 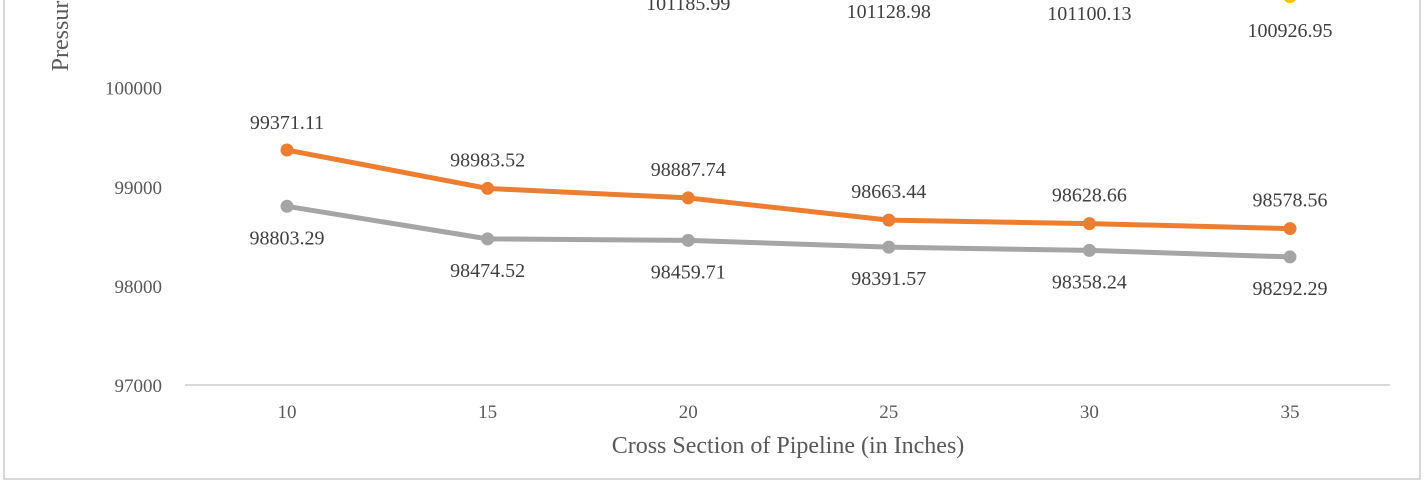 What do you see at coordinates (139, 287) in the screenshot?
I see `y-tick-label: 98000` at bounding box center [139, 287].